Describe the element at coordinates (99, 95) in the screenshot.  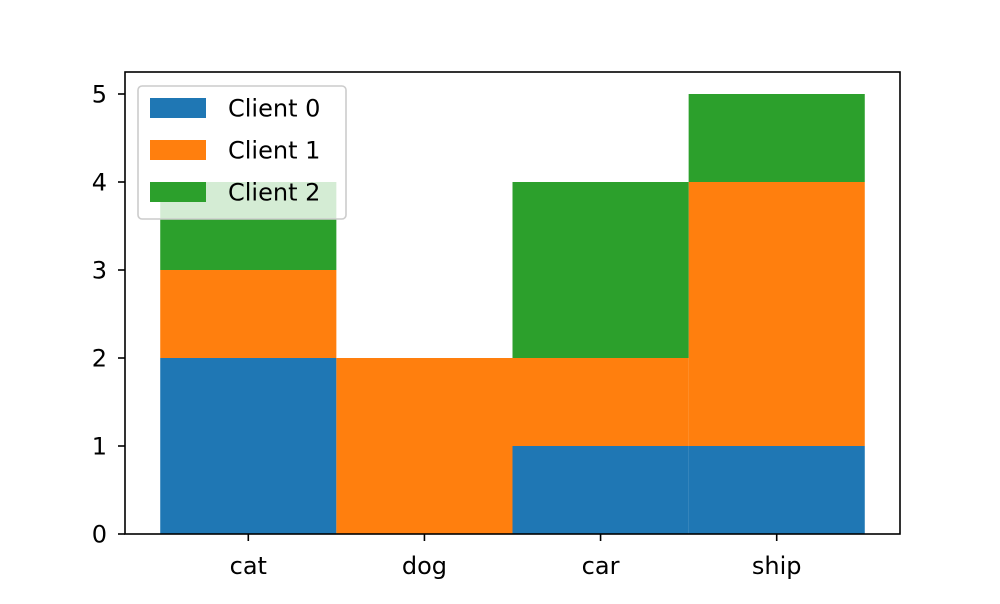
I see `y-tick-label: 5` at that location.